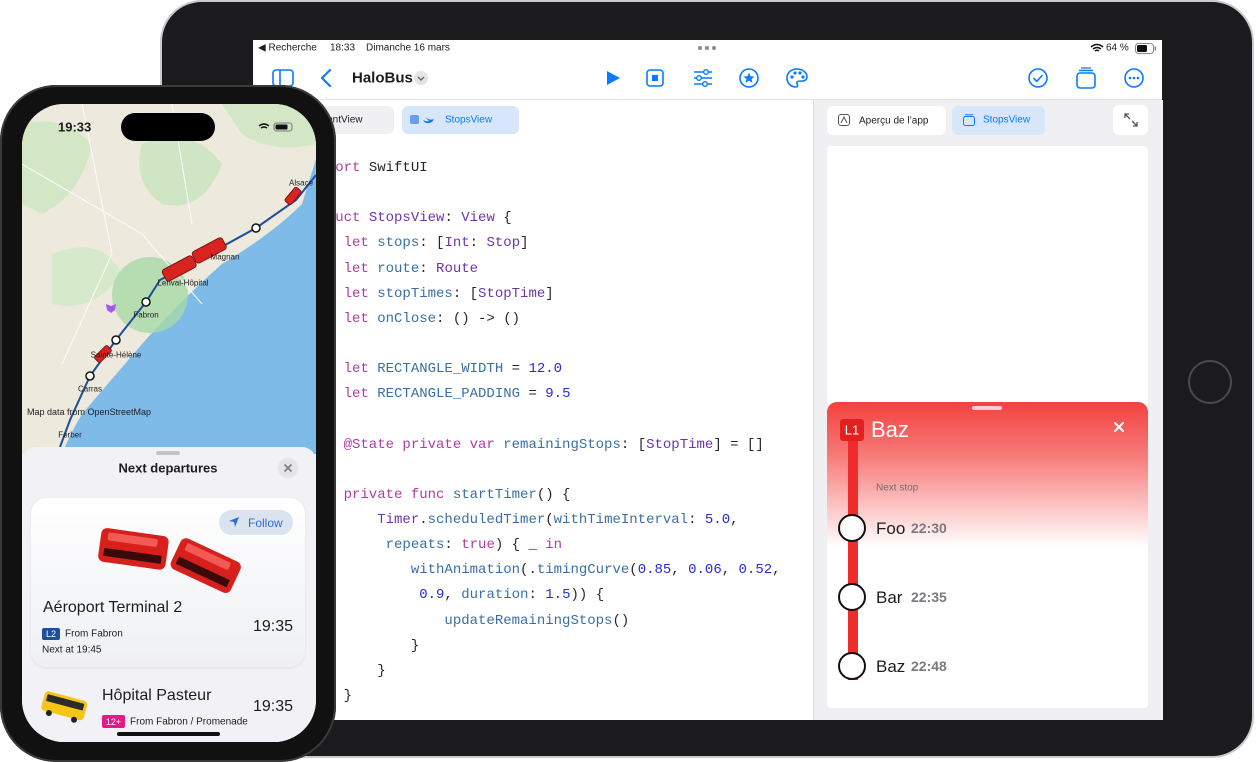 This screenshot has height=762, width=1256. I want to click on map, so click(169, 279).